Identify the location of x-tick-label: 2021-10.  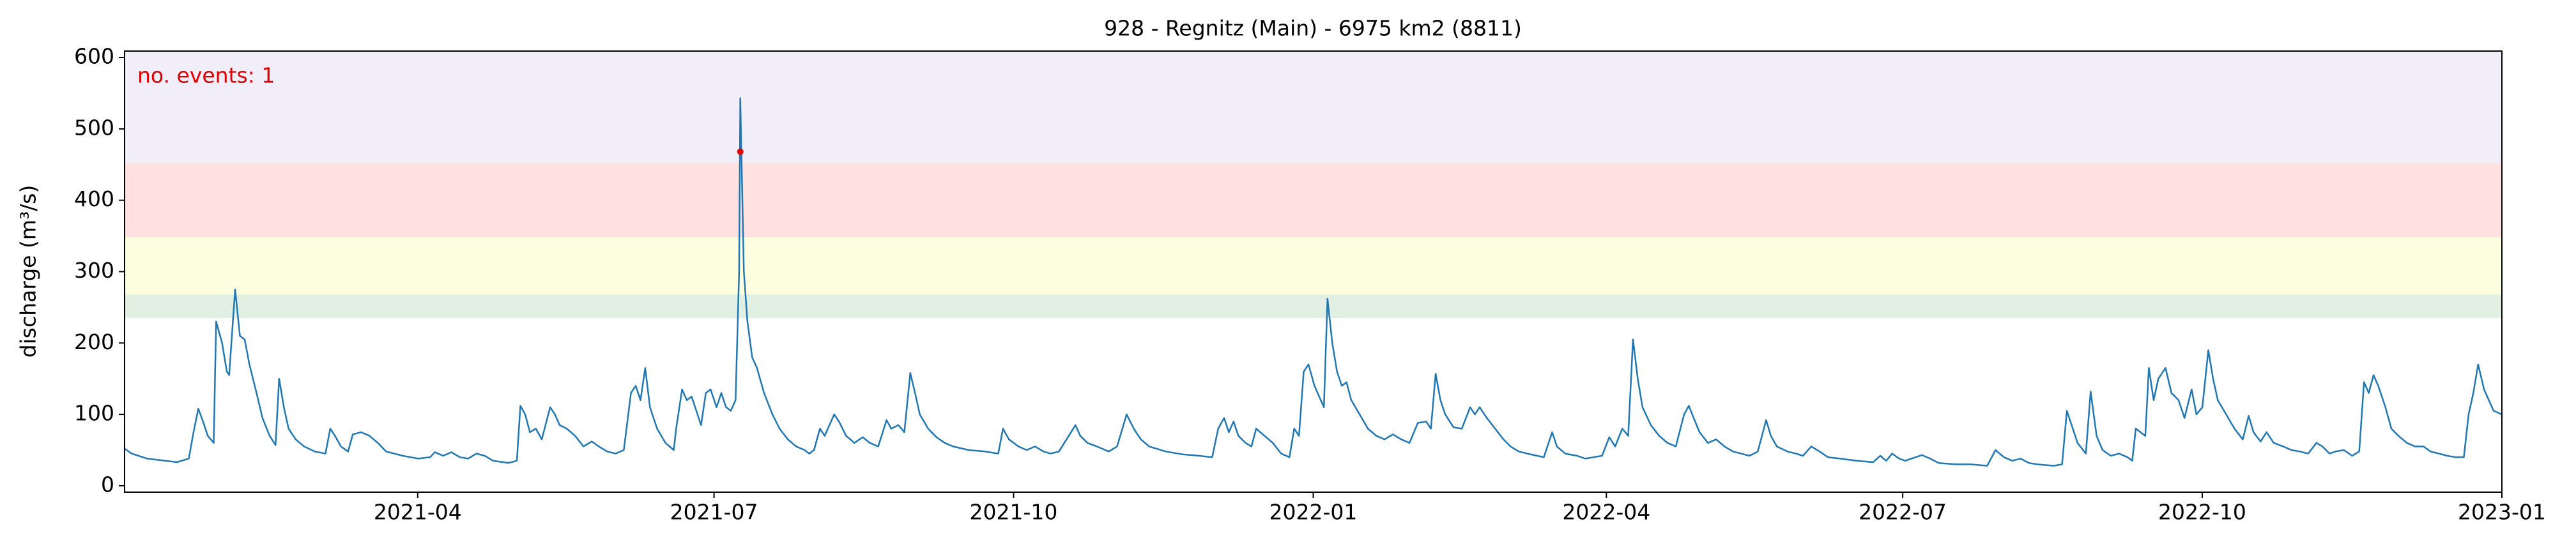
(1014, 512).